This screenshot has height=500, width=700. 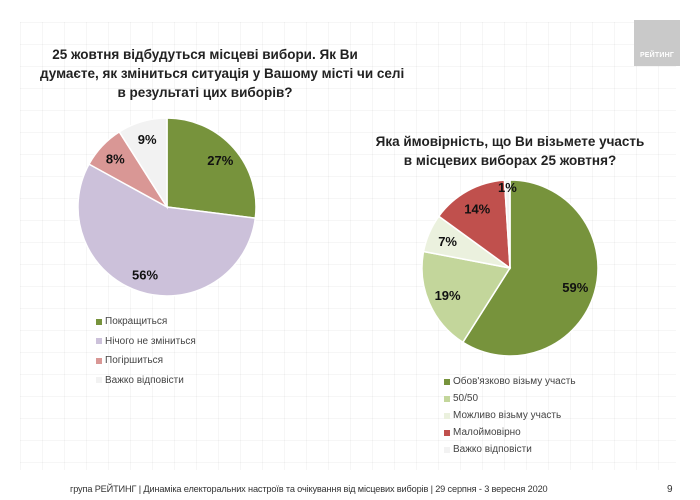 What do you see at coordinates (477, 208) in the screenshot?
I see `right-pie-data-label: 14%` at bounding box center [477, 208].